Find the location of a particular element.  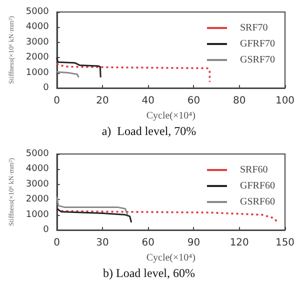

legend-label: SRF60 is located at coordinates (254, 170).